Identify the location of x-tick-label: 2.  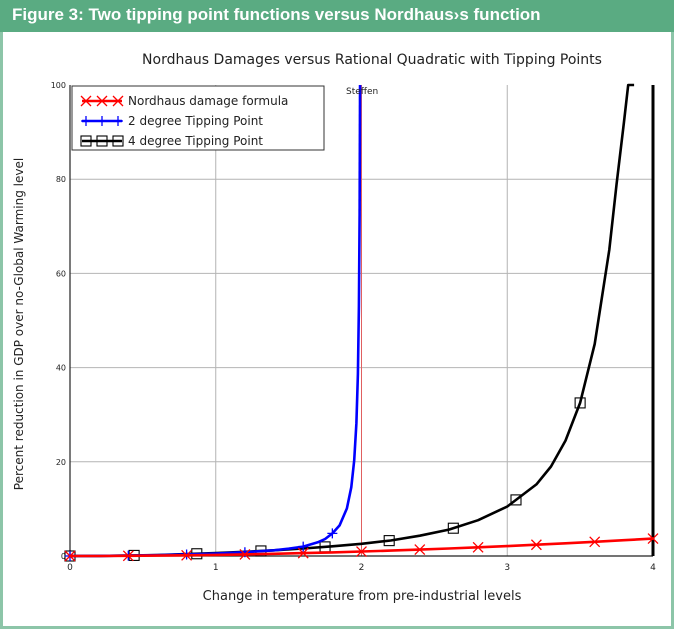
(362, 568).